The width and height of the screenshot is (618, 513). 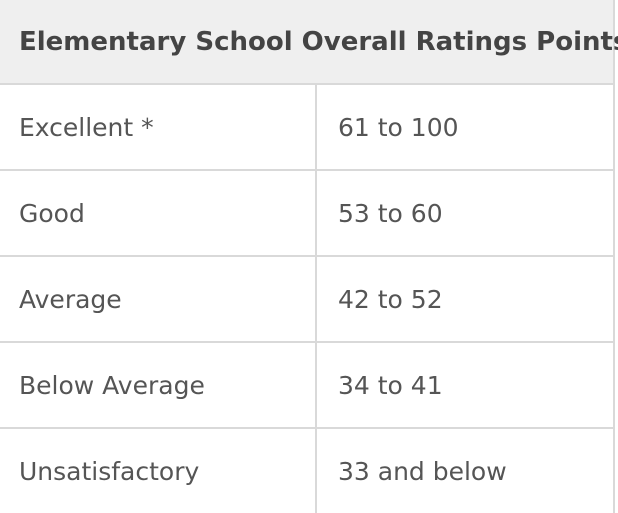 I want to click on rating-cell: Average, so click(x=158, y=299).